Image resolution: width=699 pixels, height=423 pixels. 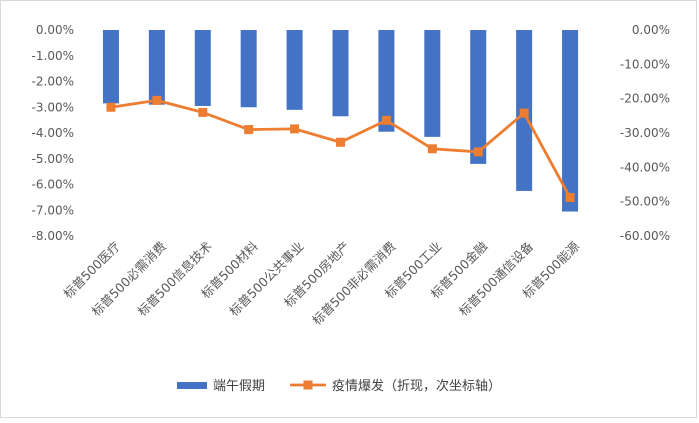 I want to click on legend-label-bar: 端午假期, so click(x=239, y=386).